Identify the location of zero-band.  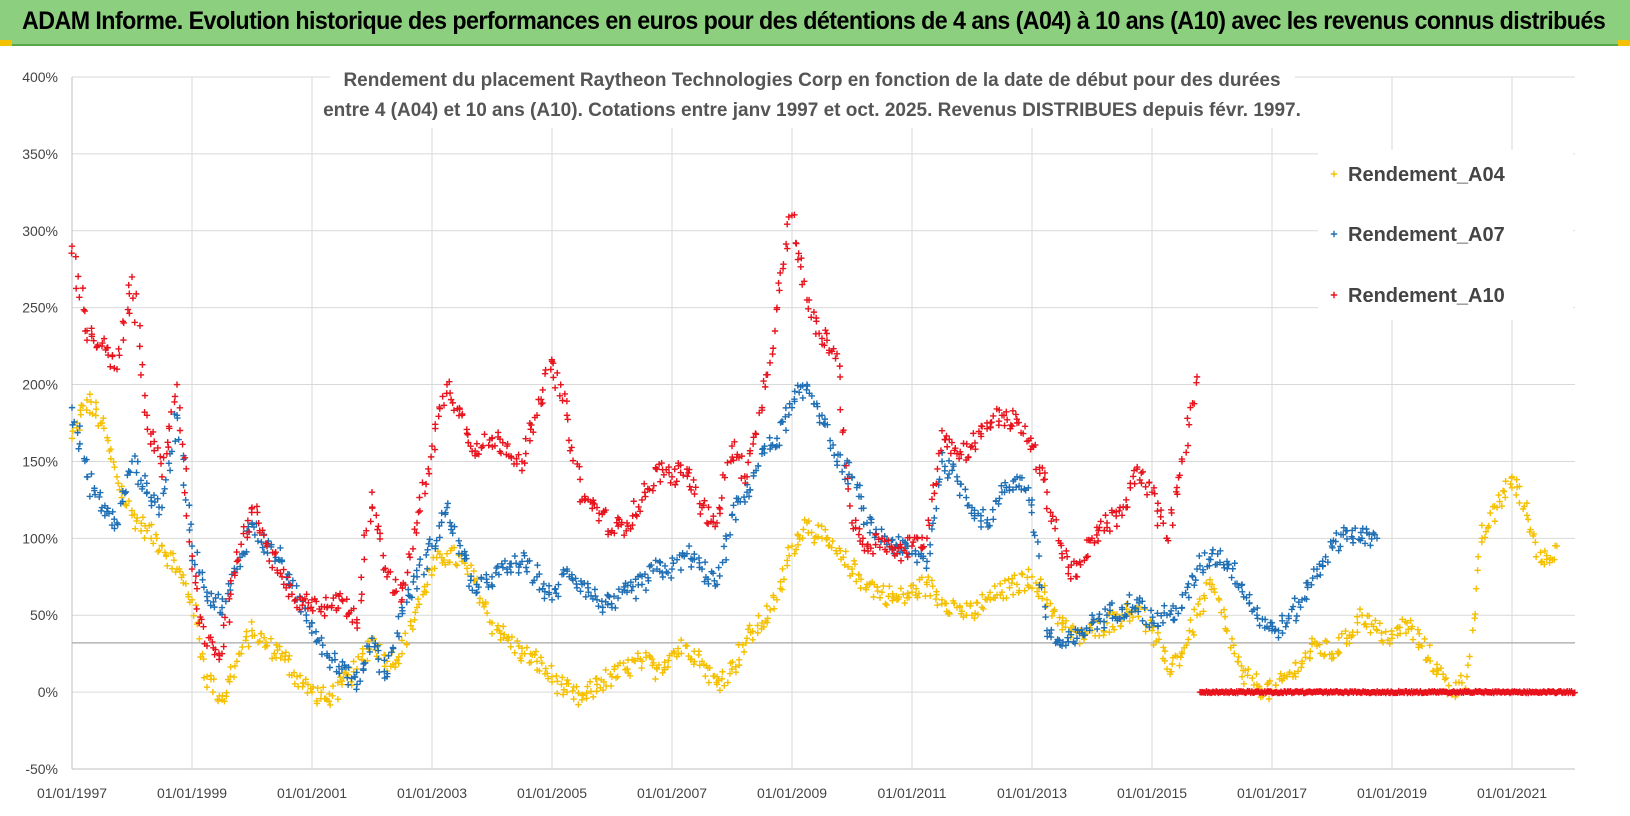
(1387, 692).